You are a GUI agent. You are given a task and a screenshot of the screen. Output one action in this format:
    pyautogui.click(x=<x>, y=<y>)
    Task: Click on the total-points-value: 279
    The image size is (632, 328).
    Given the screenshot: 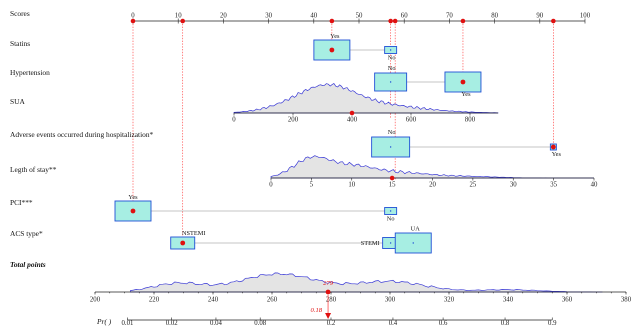 What is the action you would take?
    pyautogui.click(x=328, y=283)
    